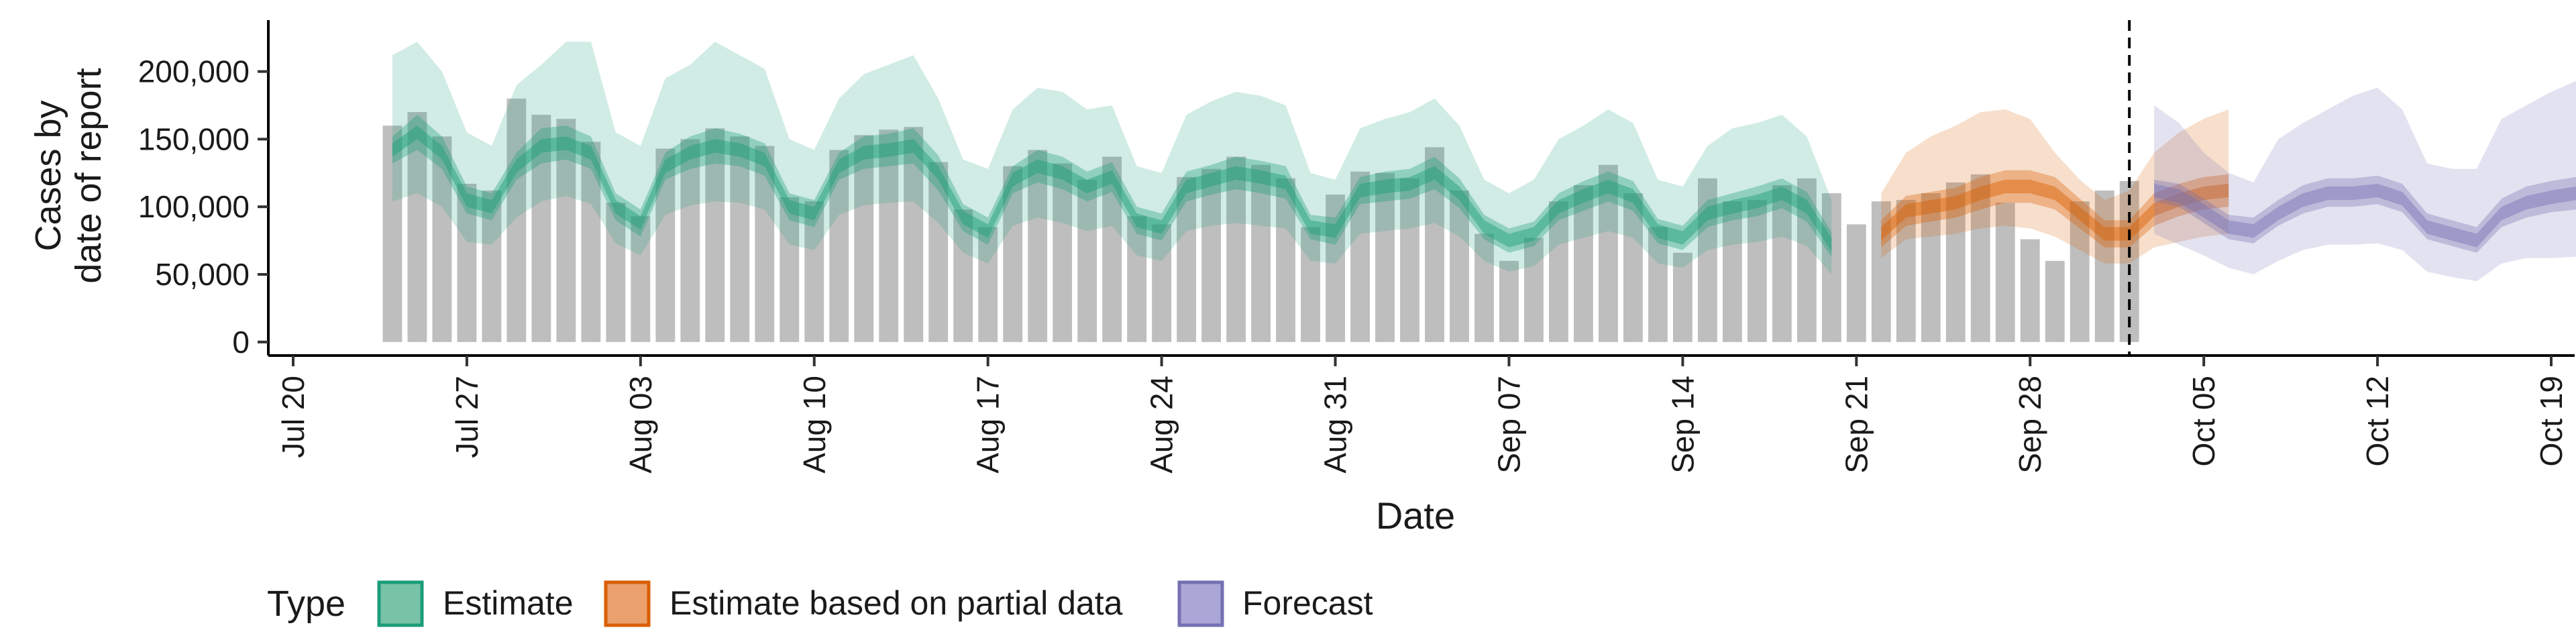  I want to click on x-tick-label: Sep 07, so click(1508, 425).